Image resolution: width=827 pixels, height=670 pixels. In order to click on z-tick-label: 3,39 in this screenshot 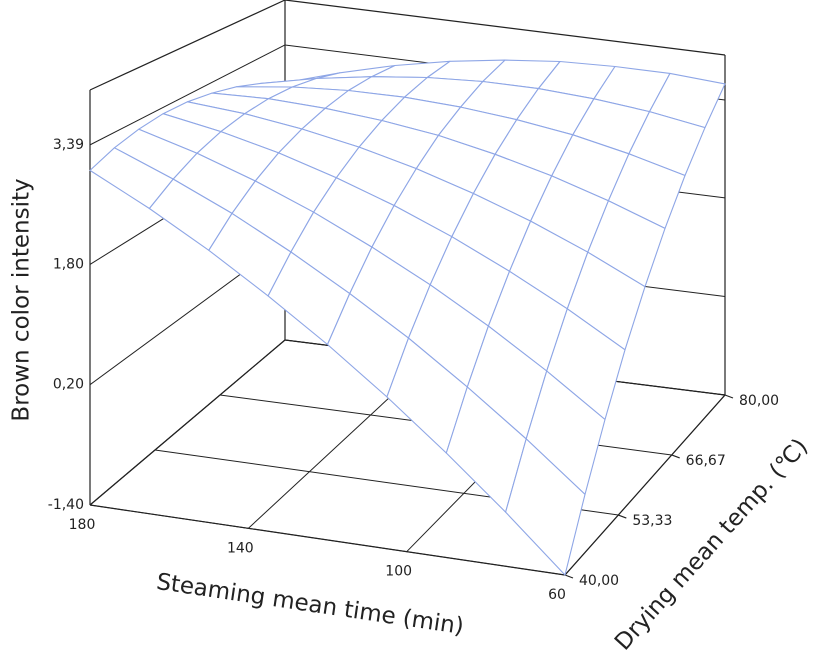, I will do `click(68, 145)`.